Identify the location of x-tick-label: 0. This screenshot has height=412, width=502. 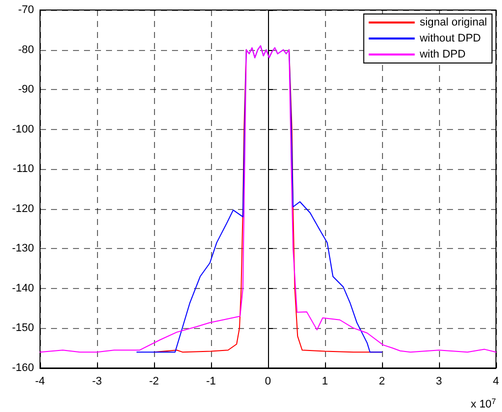
(268, 382).